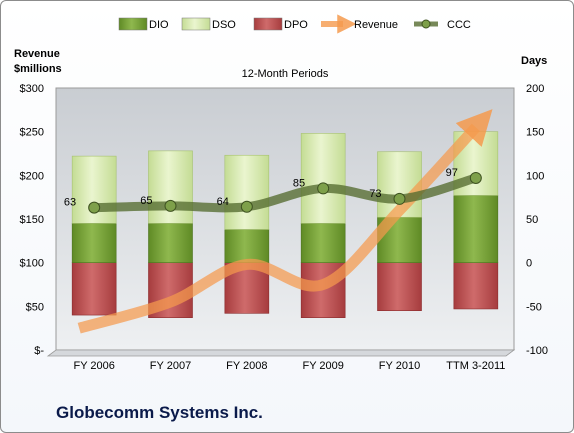 The height and width of the screenshot is (433, 574). I want to click on category-label: FY 2008, so click(246, 366).